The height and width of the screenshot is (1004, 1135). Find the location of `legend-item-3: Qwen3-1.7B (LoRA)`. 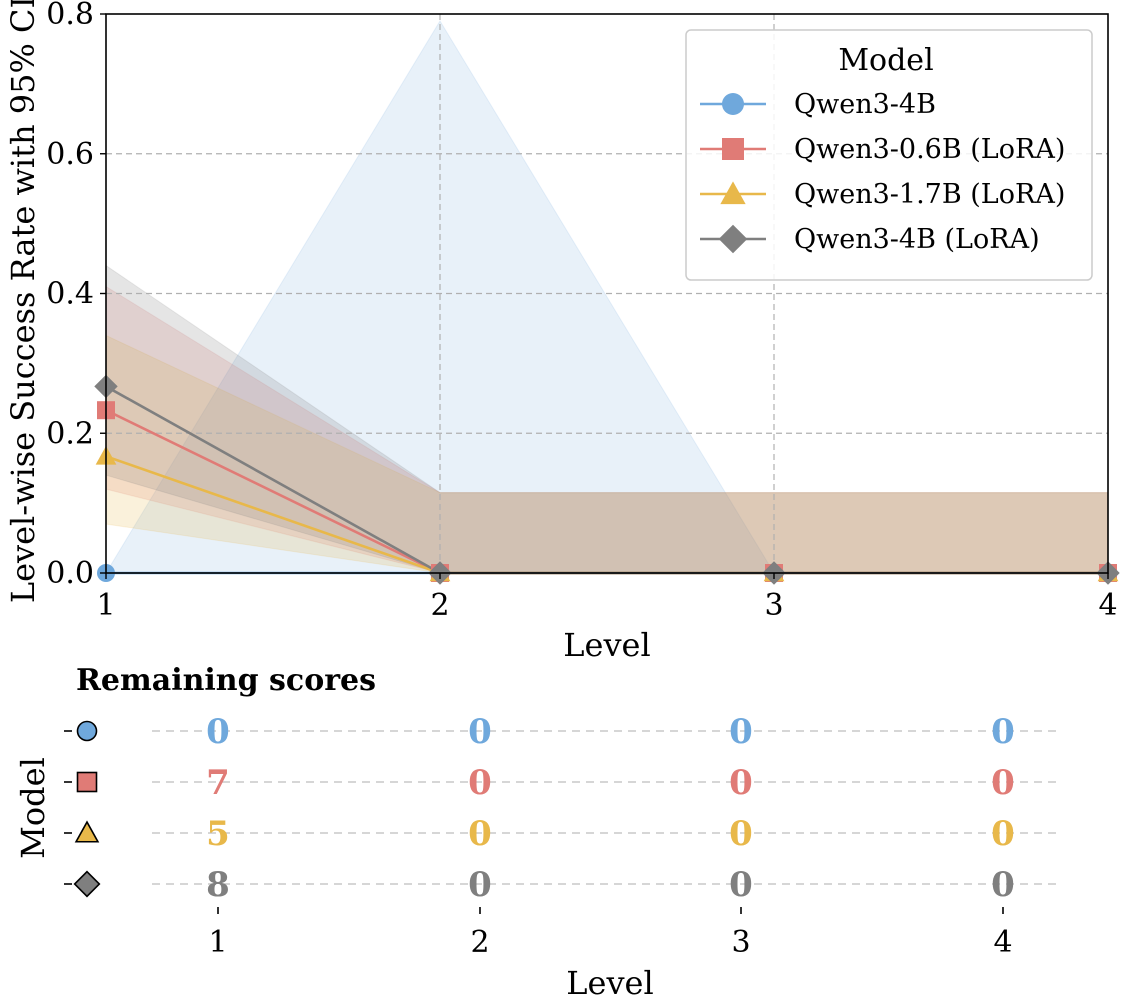

legend-item-3: Qwen3-1.7B (LoRA) is located at coordinates (882, 194).